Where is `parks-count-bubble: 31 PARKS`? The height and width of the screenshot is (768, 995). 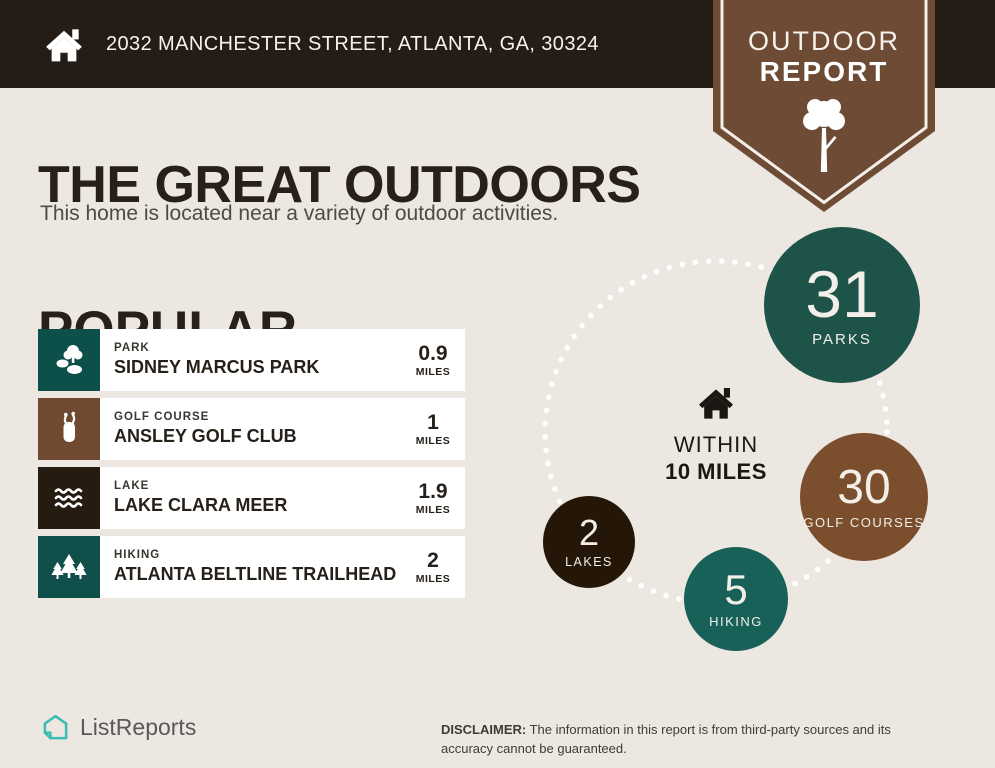
parks-count-bubble: 31 PARKS is located at coordinates (842, 305).